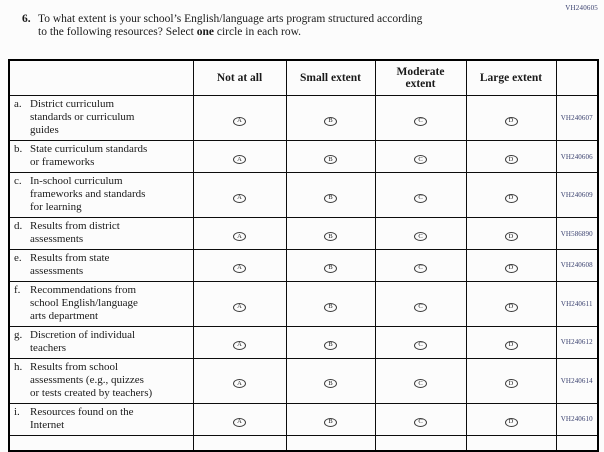  Describe the element at coordinates (101, 419) in the screenshot. I see `row-label-cell: i. Resources found on the Internet` at that location.